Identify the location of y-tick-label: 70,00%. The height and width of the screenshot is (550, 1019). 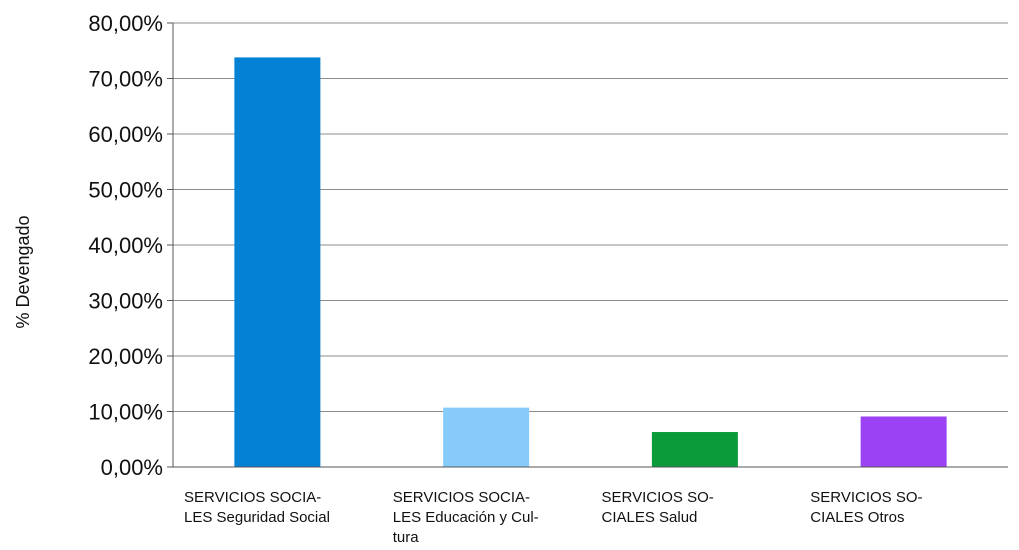
(125, 79).